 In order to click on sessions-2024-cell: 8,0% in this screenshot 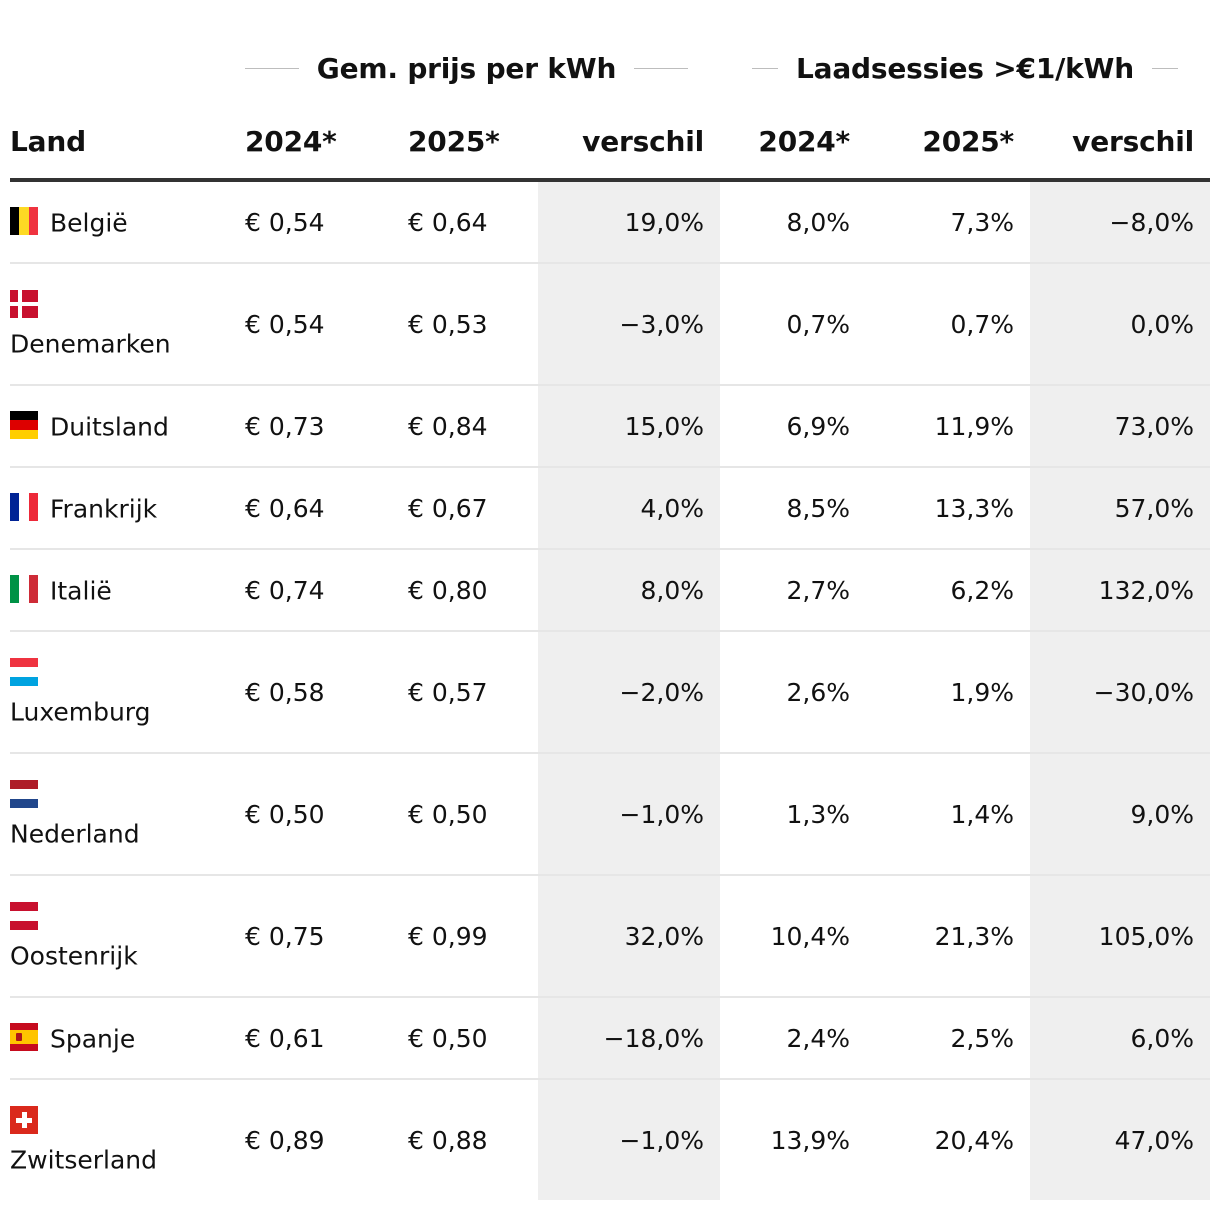, I will do `click(818, 222)`.